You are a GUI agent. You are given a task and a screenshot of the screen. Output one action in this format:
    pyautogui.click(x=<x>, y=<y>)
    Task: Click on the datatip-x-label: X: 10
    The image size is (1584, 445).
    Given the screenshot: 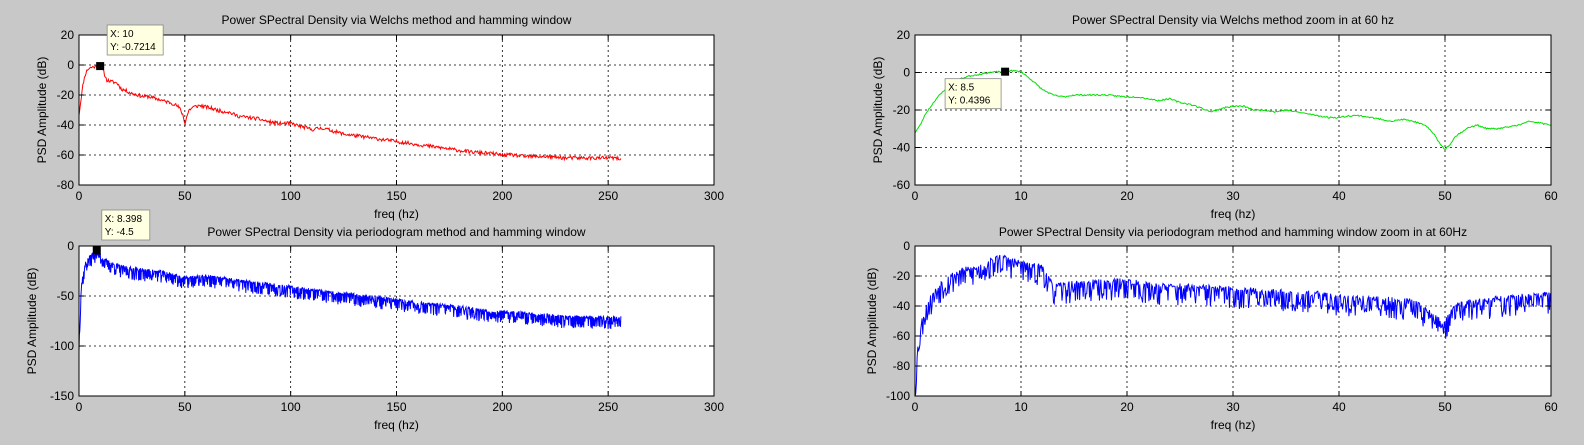 What is the action you would take?
    pyautogui.click(x=122, y=34)
    